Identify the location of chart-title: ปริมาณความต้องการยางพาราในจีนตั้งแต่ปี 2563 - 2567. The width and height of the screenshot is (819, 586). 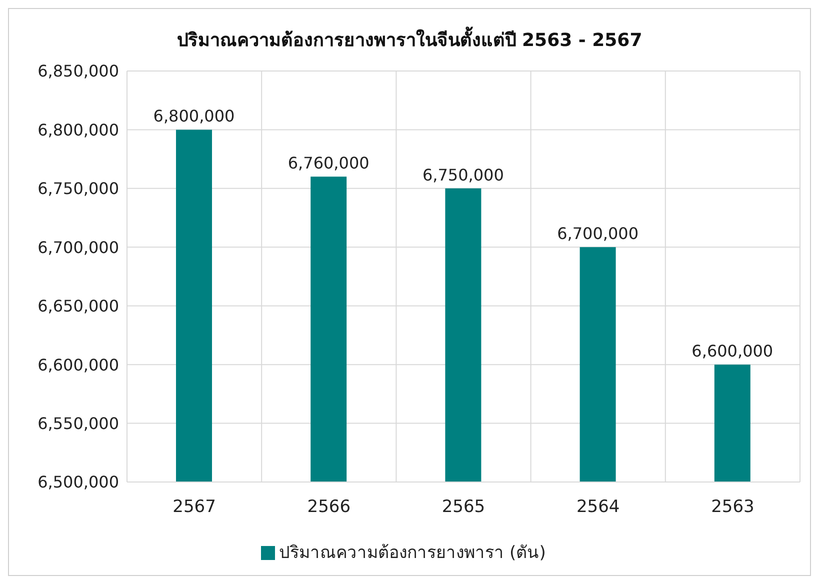
(410, 39).